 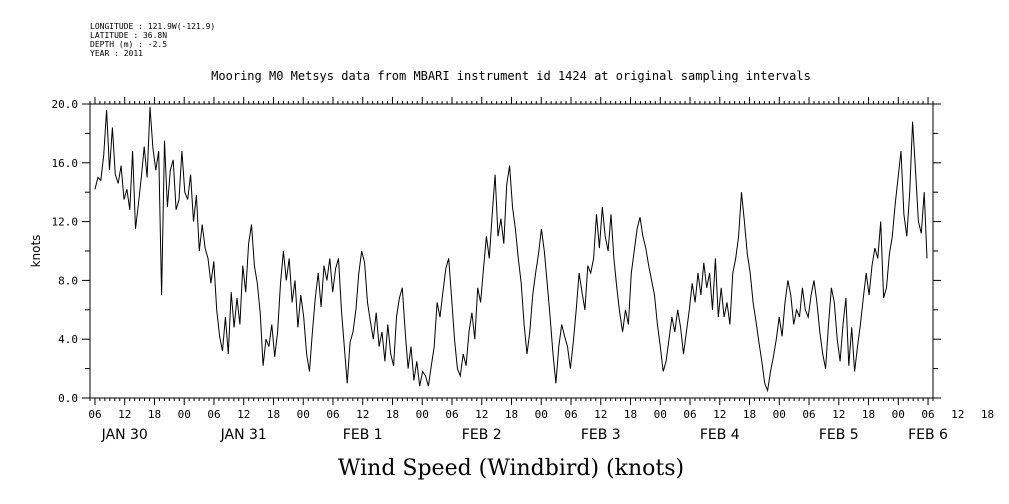 I want to click on x-day-label: FEB 2, so click(x=482, y=435).